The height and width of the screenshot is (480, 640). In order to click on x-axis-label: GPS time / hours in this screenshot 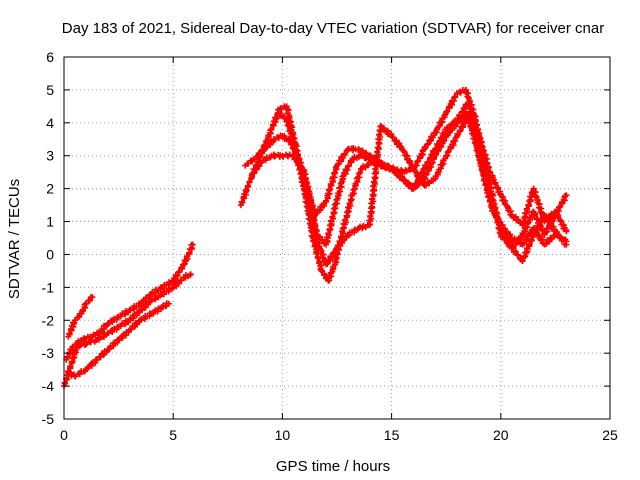, I will do `click(333, 466)`.